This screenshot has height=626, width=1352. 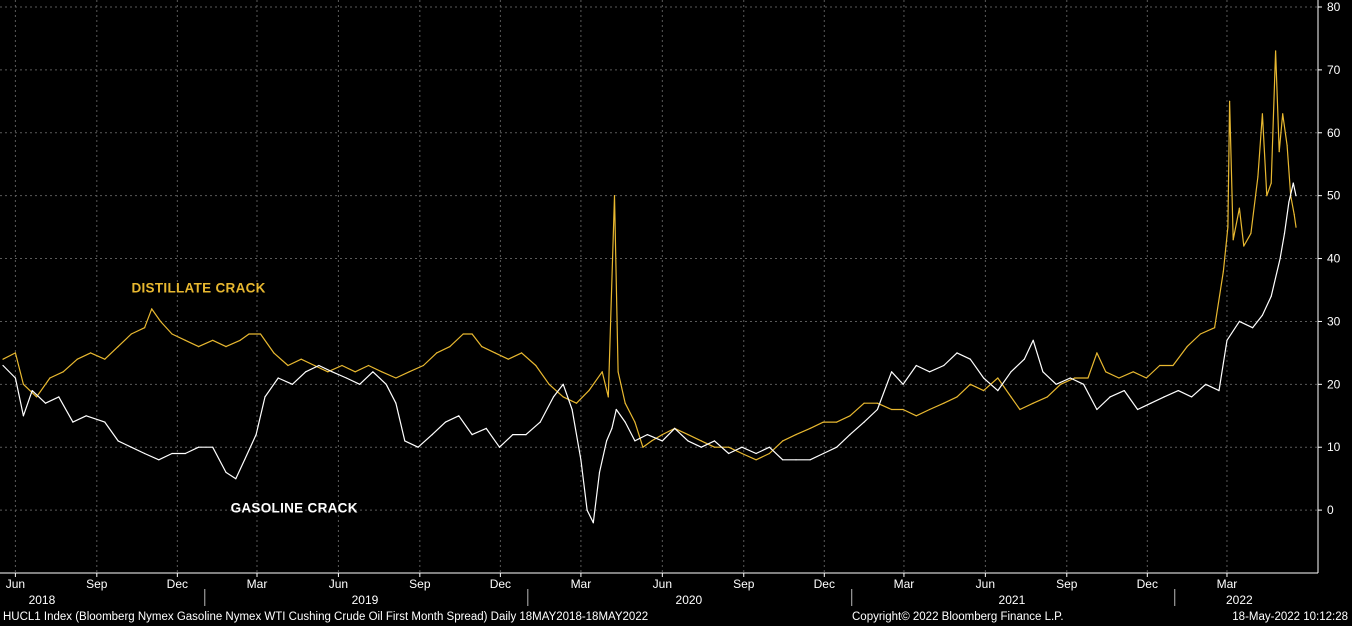 What do you see at coordinates (1334, 70) in the screenshot?
I see `y-tick-label: 70` at bounding box center [1334, 70].